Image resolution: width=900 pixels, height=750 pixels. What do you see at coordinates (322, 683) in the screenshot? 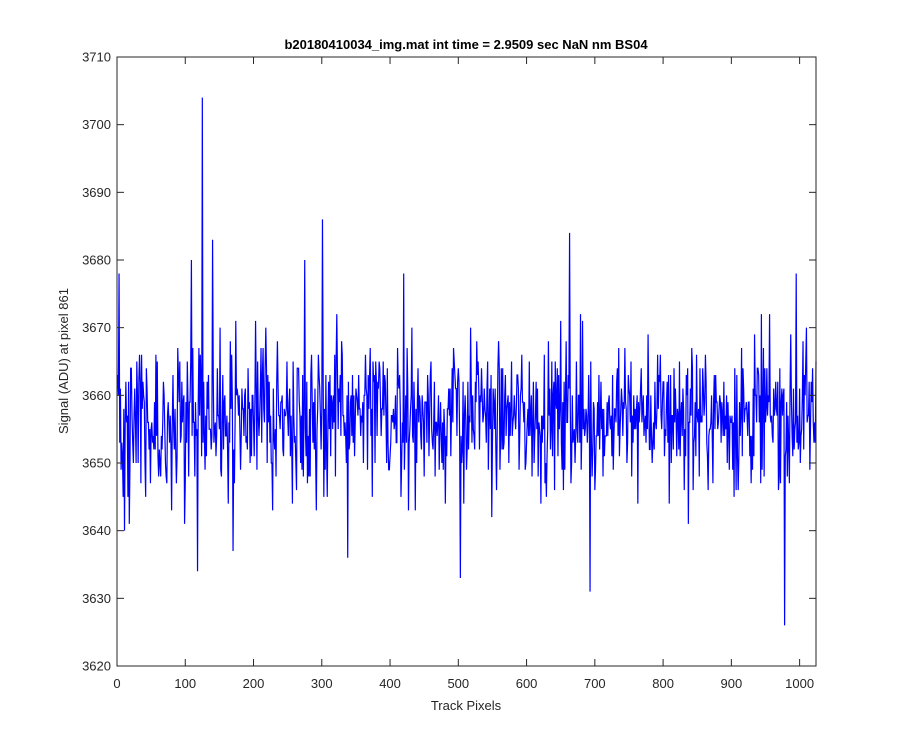
I see `x-tick-label: 300` at bounding box center [322, 683].